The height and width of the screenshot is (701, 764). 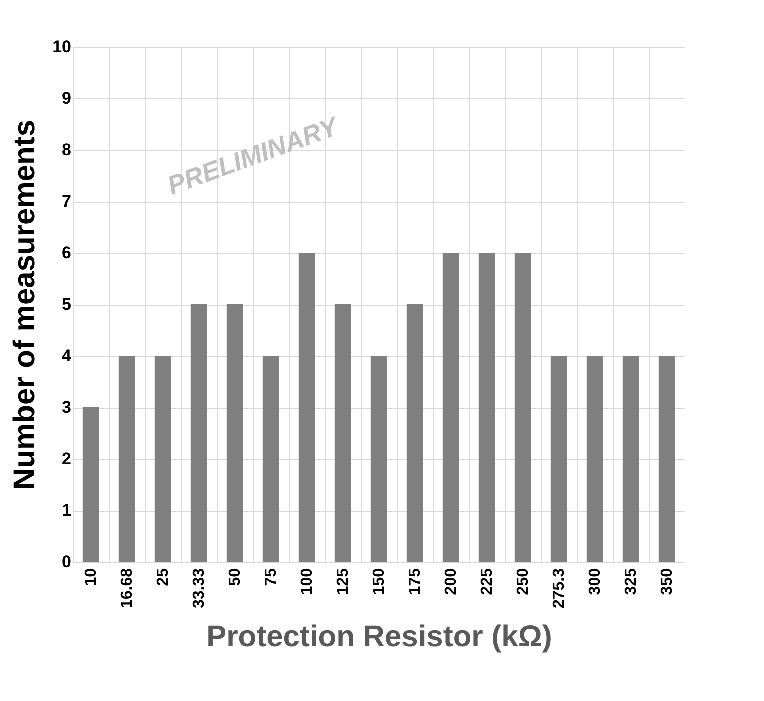 What do you see at coordinates (67, 562) in the screenshot?
I see `y-tick-label: 0` at bounding box center [67, 562].